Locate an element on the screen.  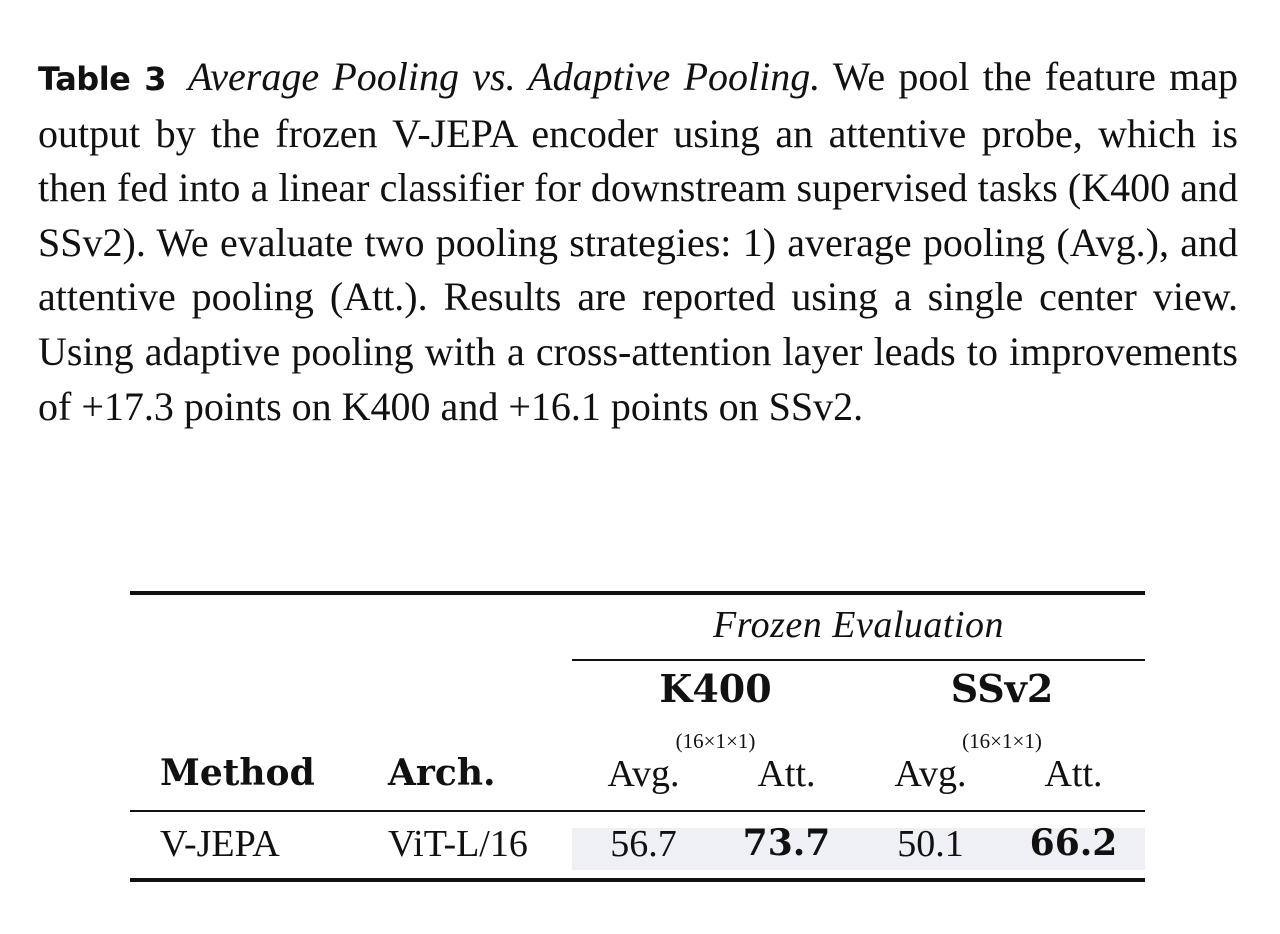
cell-k400-att: 73.7 is located at coordinates (786, 843).